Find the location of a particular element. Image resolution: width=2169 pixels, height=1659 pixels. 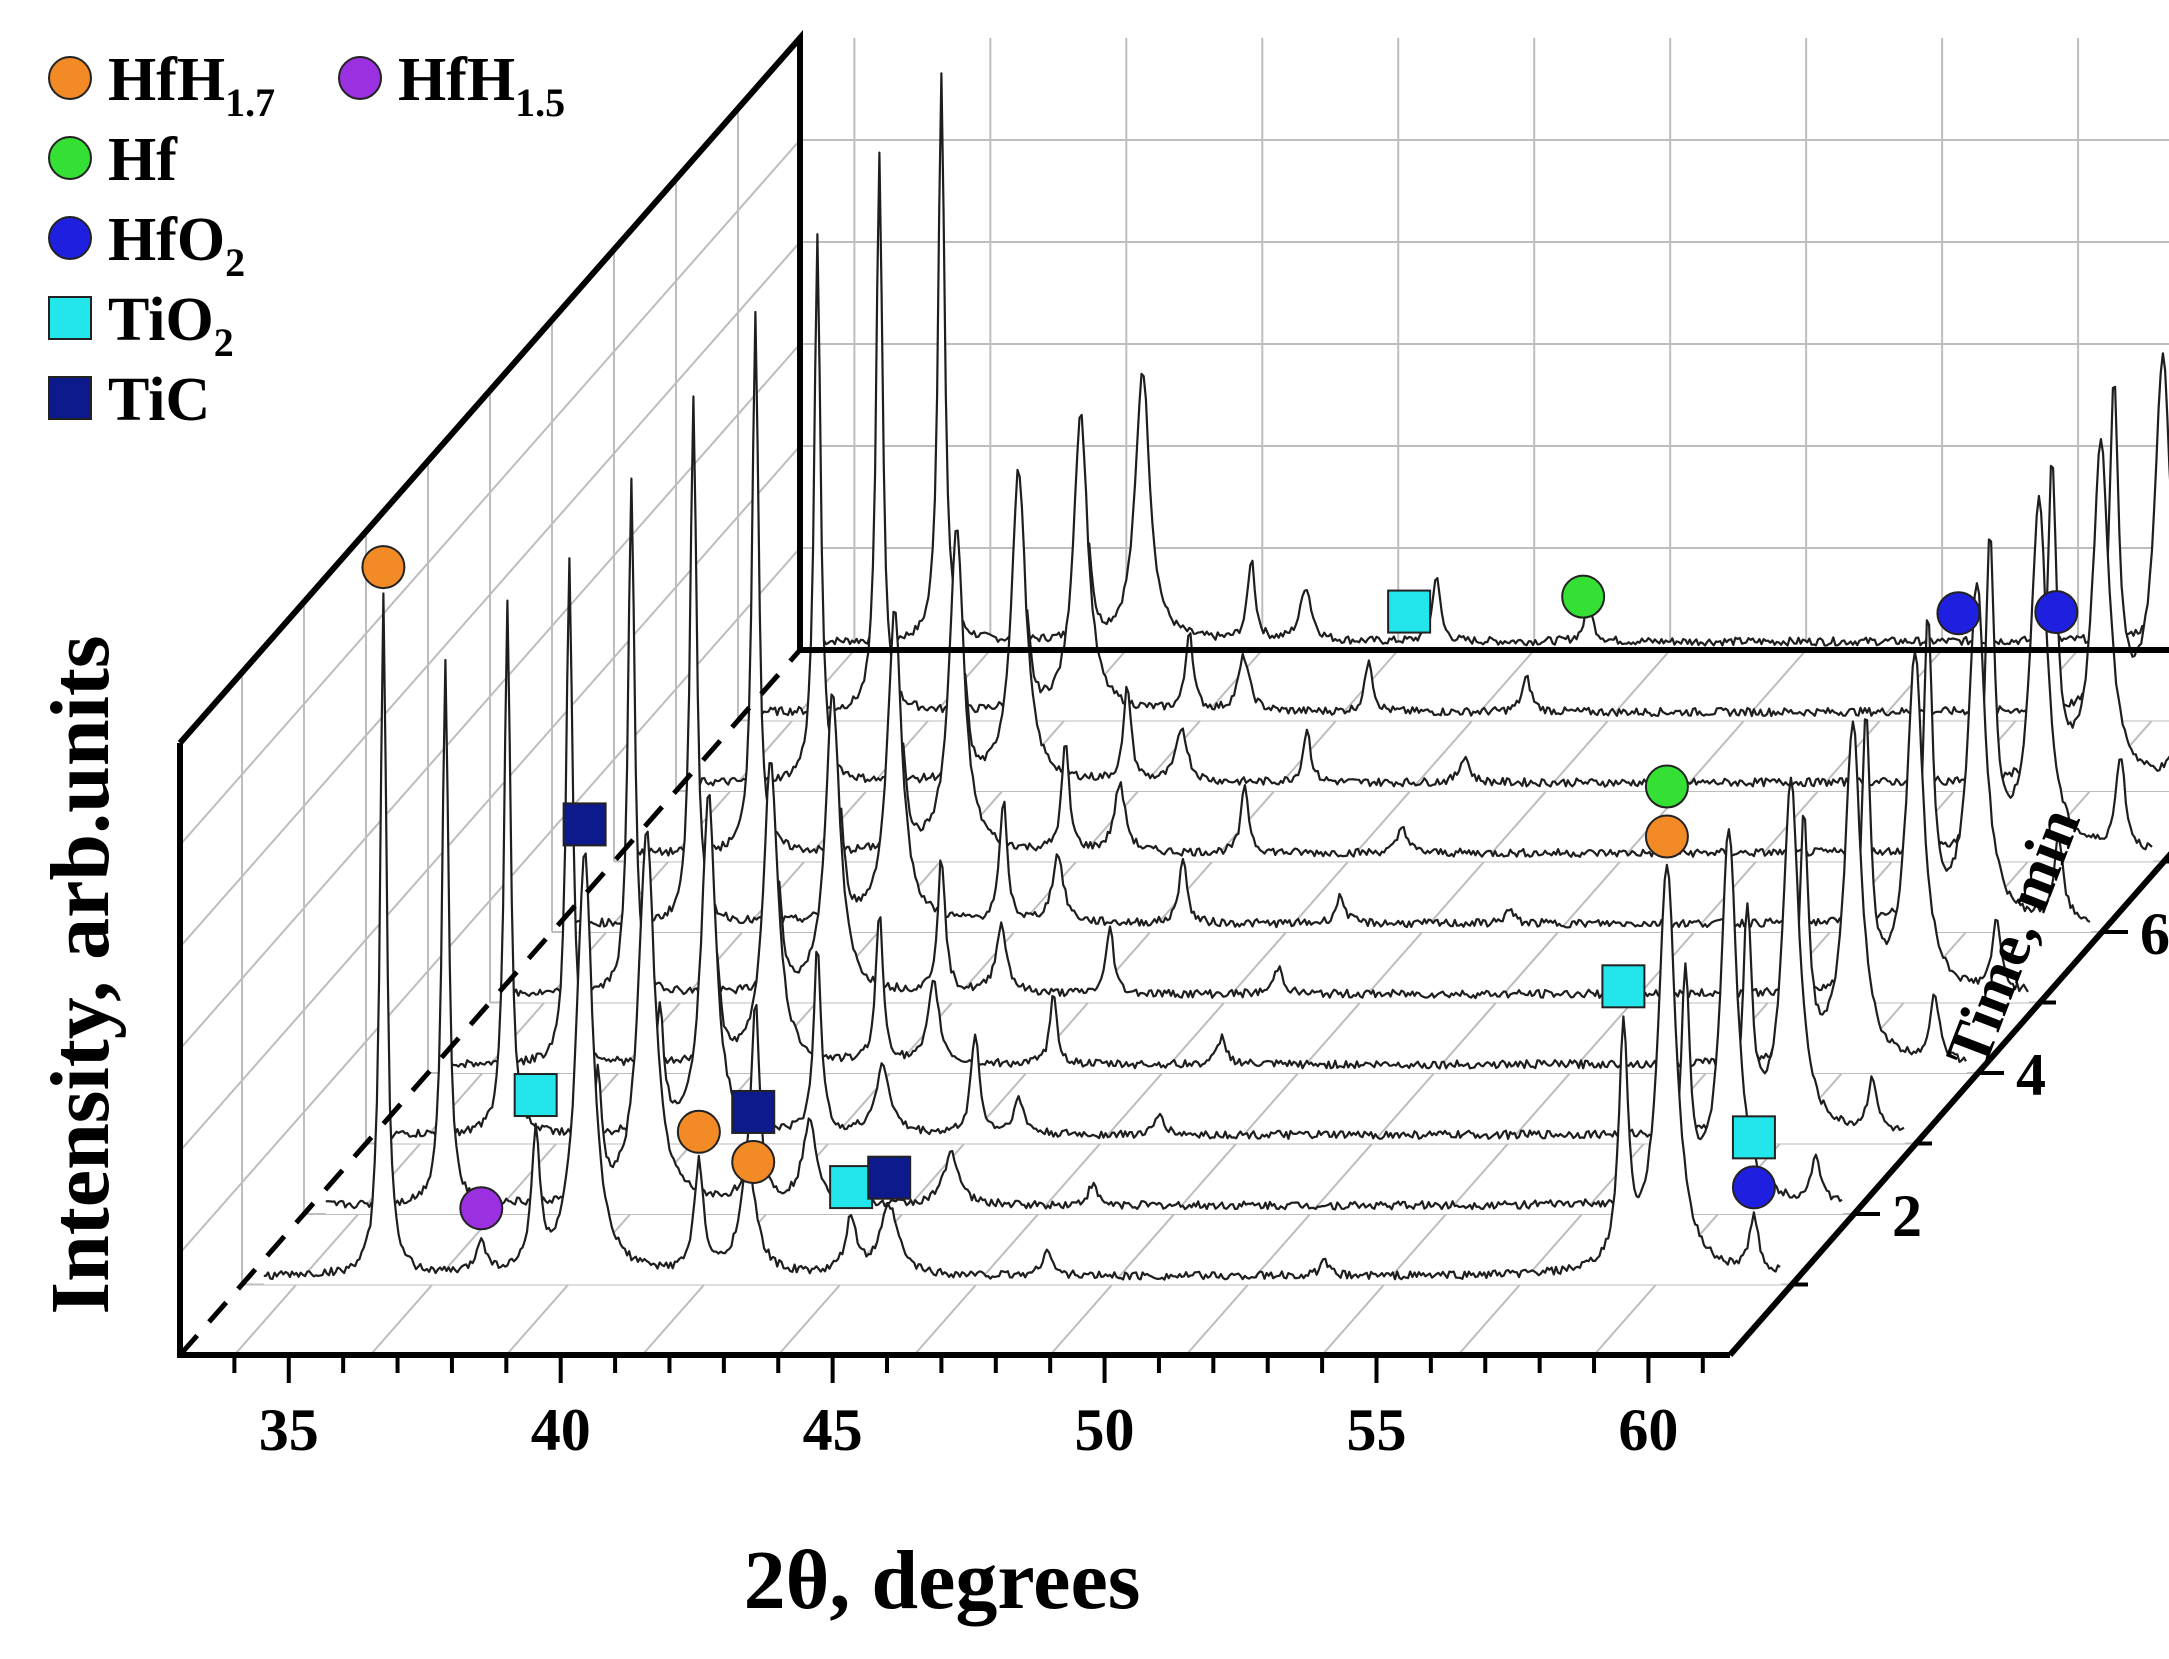

x-axis-title: 2θ, degrees is located at coordinates (942, 1580).